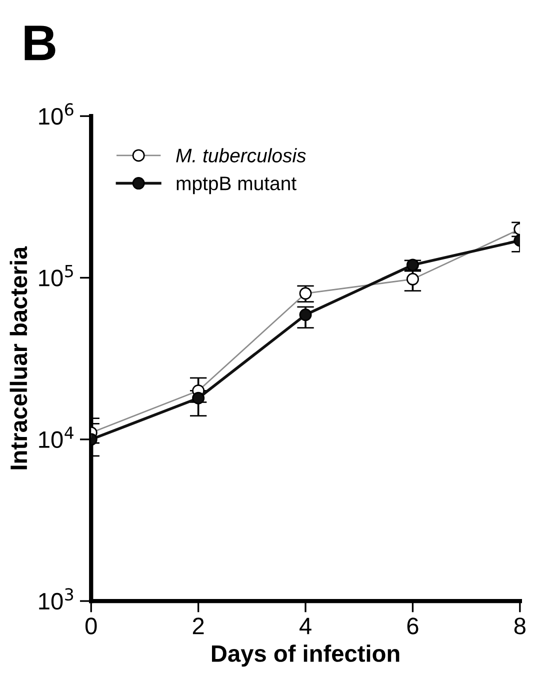  I want to click on y-tick-label: 10$^{6}$, so click(56, 114).